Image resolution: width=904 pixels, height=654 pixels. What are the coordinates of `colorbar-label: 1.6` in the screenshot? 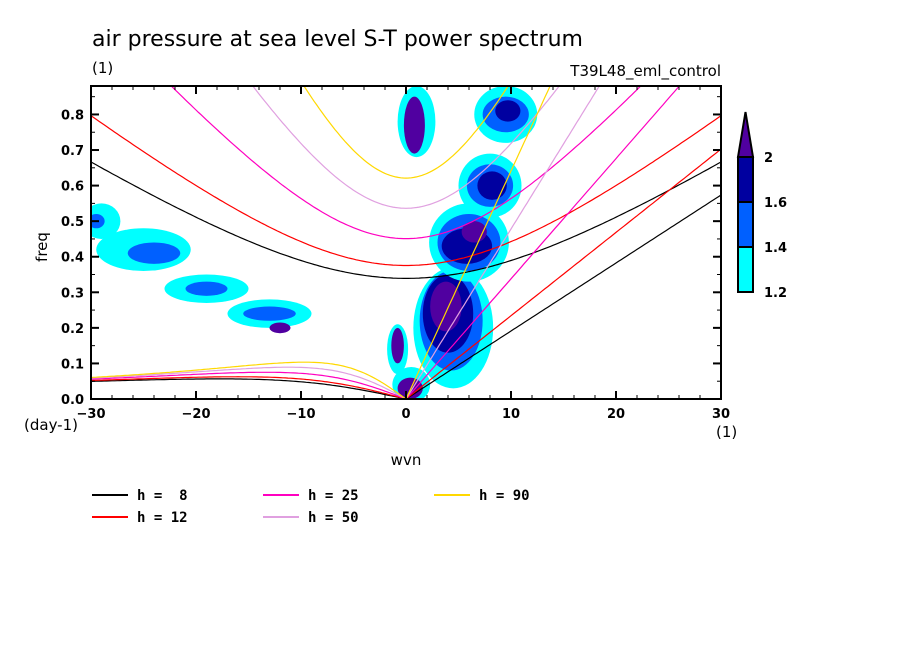 It's located at (775, 203).